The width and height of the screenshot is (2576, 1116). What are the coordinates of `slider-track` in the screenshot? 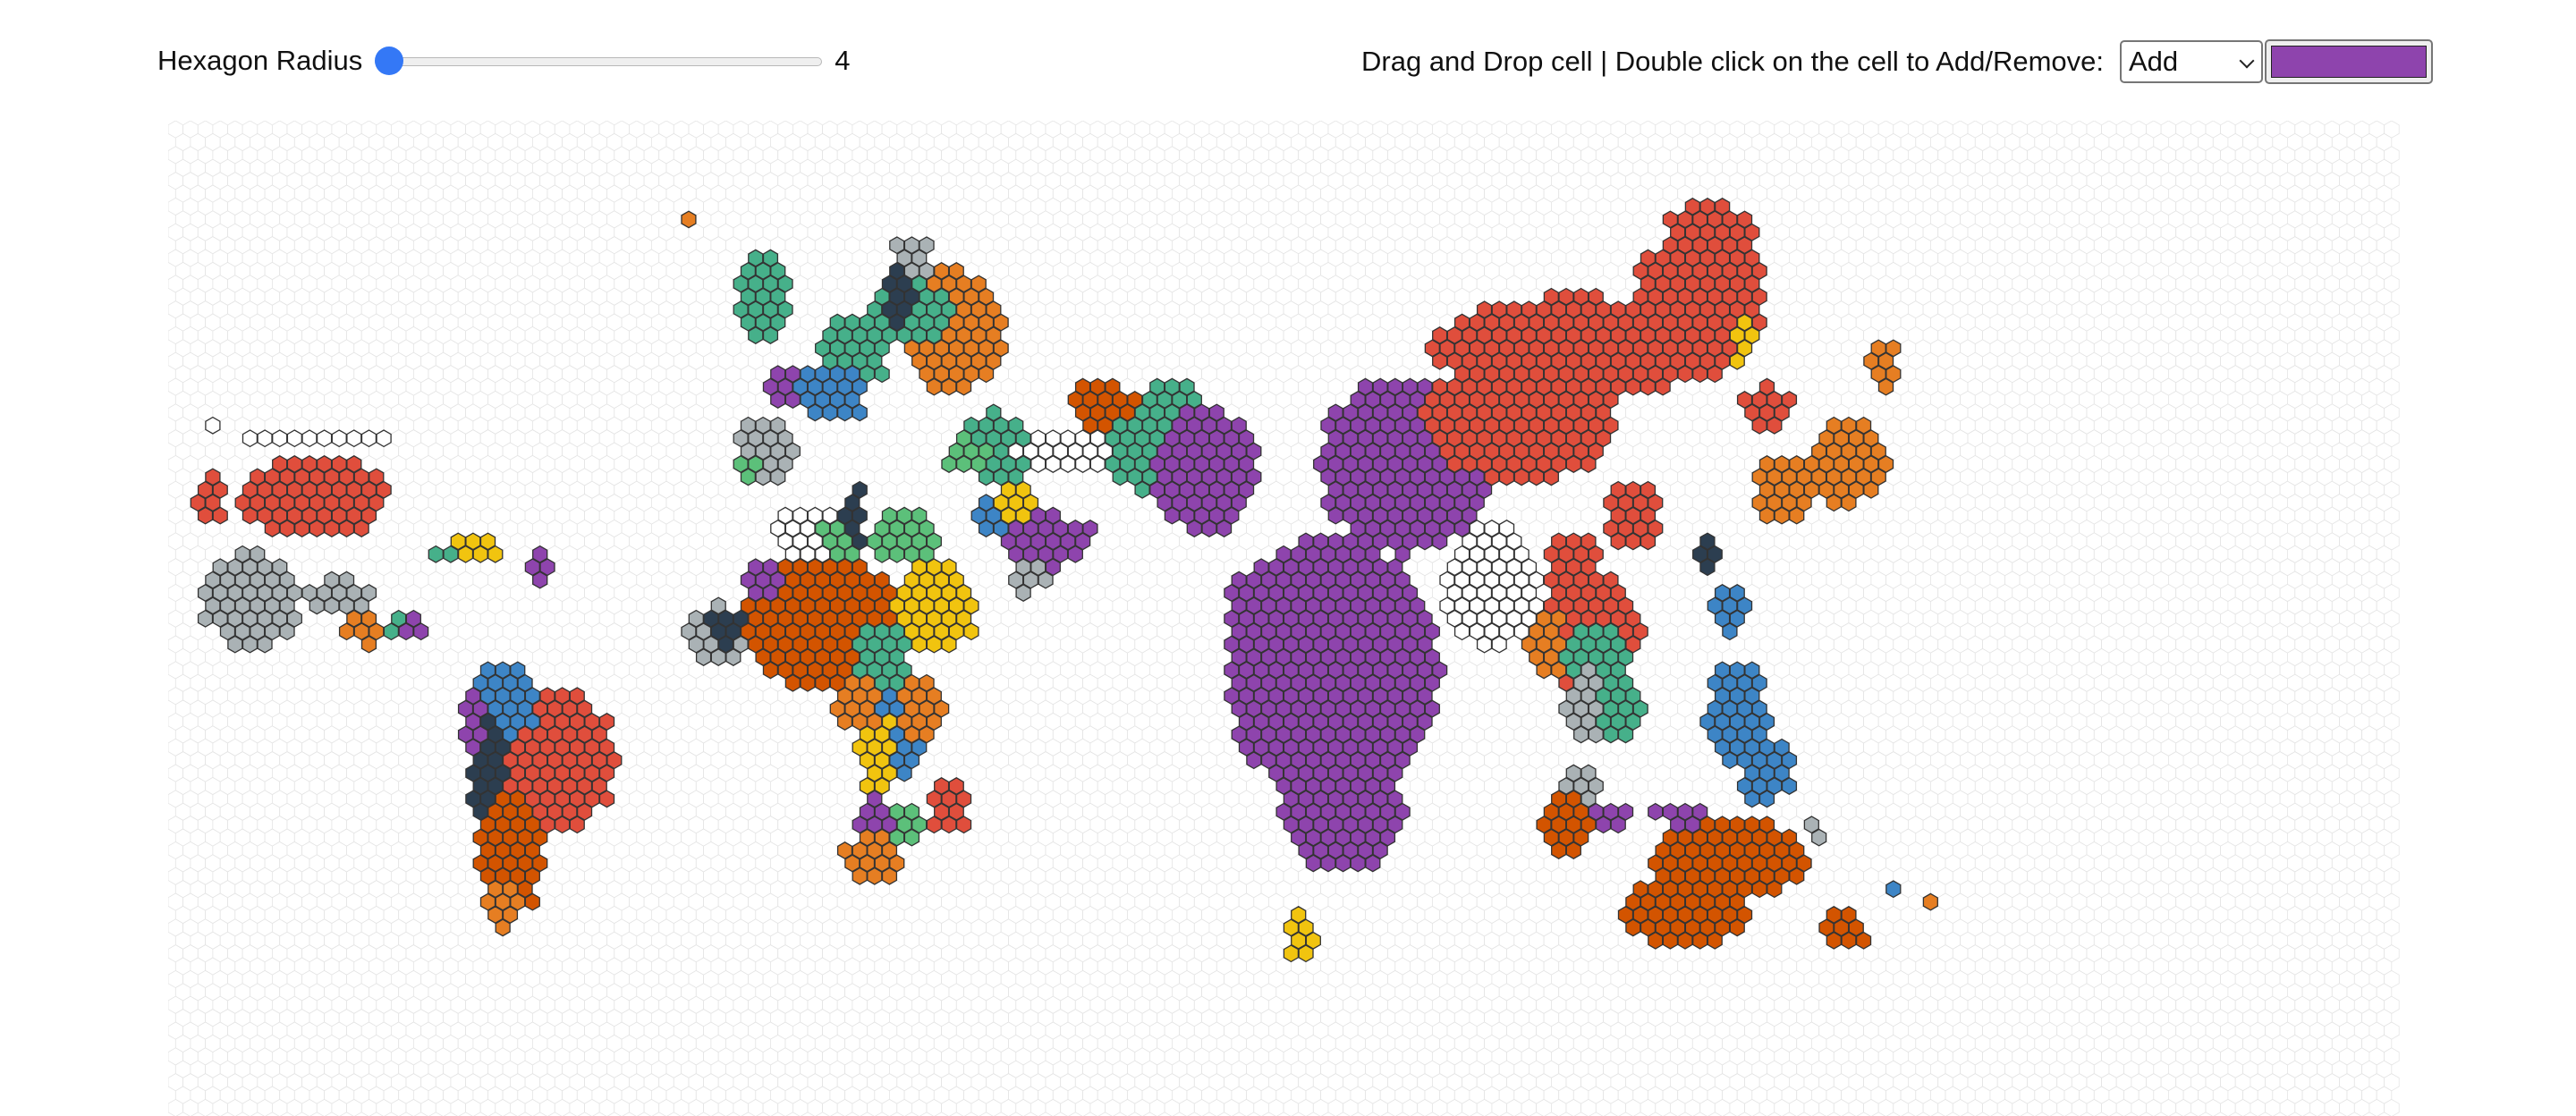 It's located at (599, 61).